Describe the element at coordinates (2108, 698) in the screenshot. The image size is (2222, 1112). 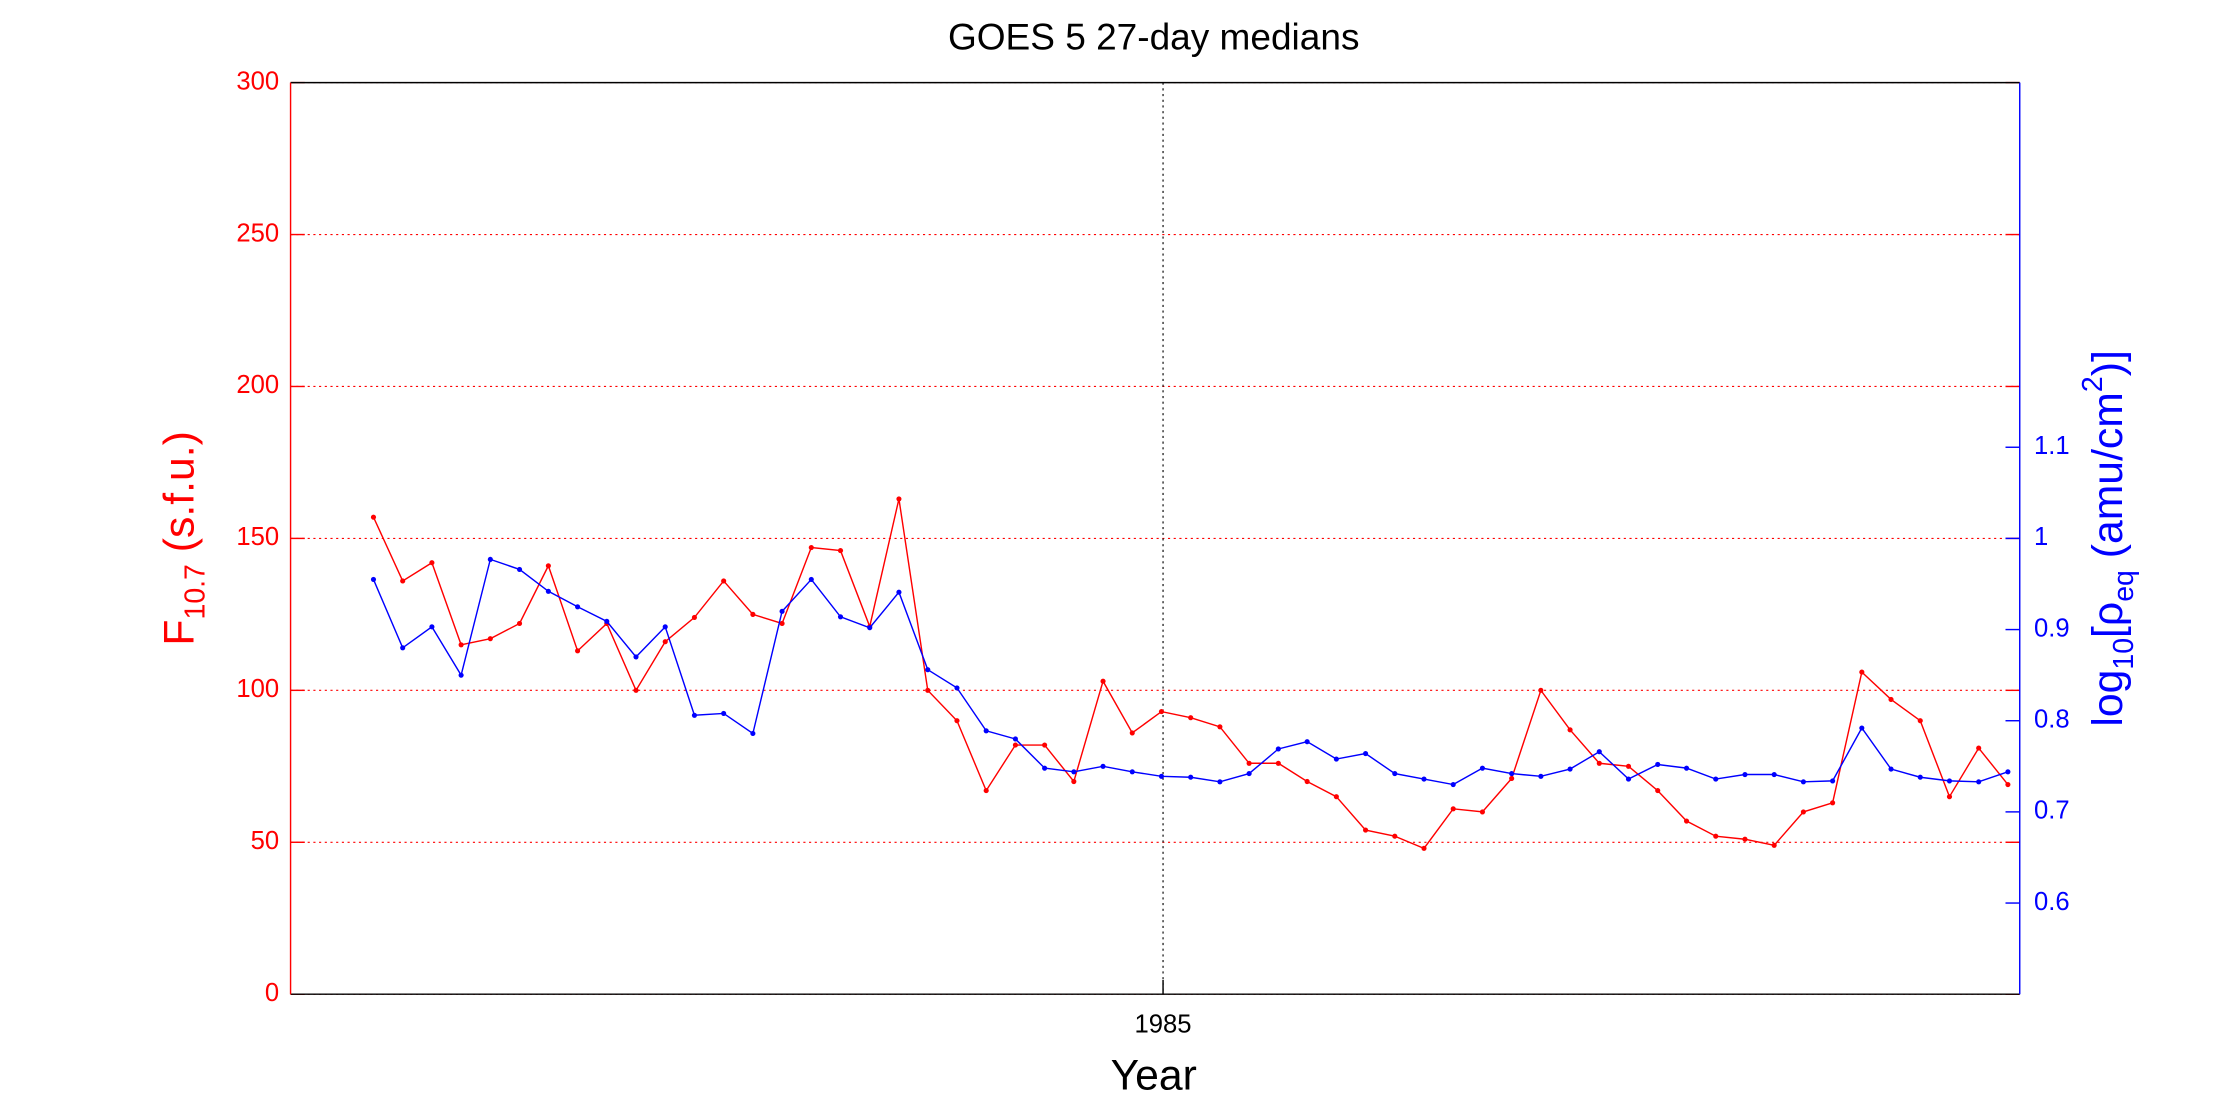
I see `y2-label-part: log` at that location.